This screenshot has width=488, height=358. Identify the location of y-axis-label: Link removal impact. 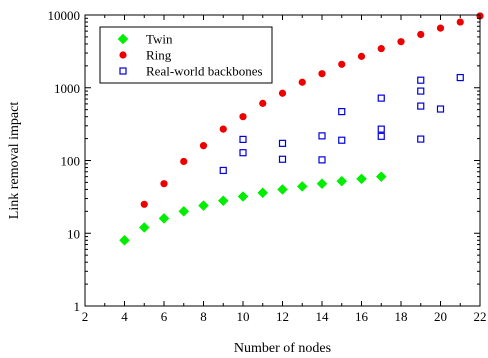
(14, 161).